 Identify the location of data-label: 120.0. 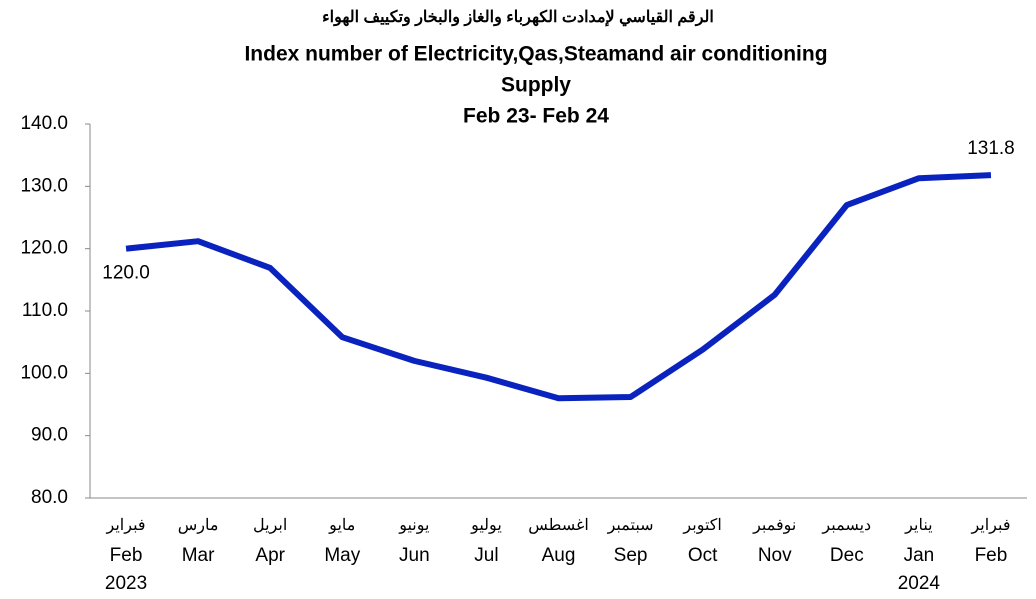
(126, 273).